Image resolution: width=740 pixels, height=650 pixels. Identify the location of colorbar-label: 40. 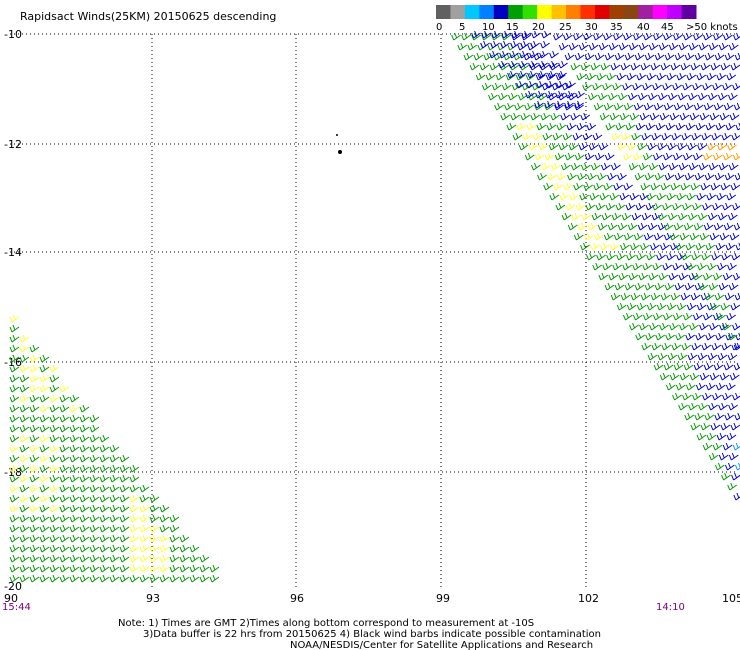
(643, 27).